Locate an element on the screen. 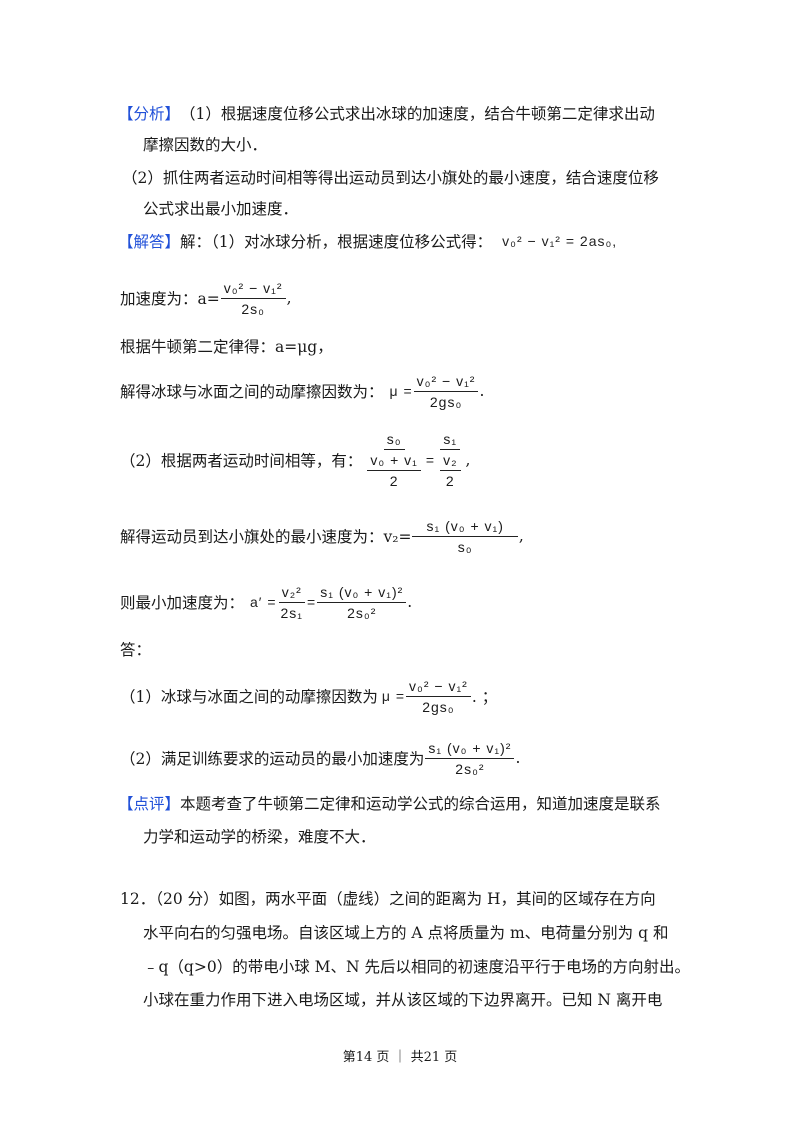  fraction: s₁ (v₀ + v₁) s₀ is located at coordinates (465, 536).